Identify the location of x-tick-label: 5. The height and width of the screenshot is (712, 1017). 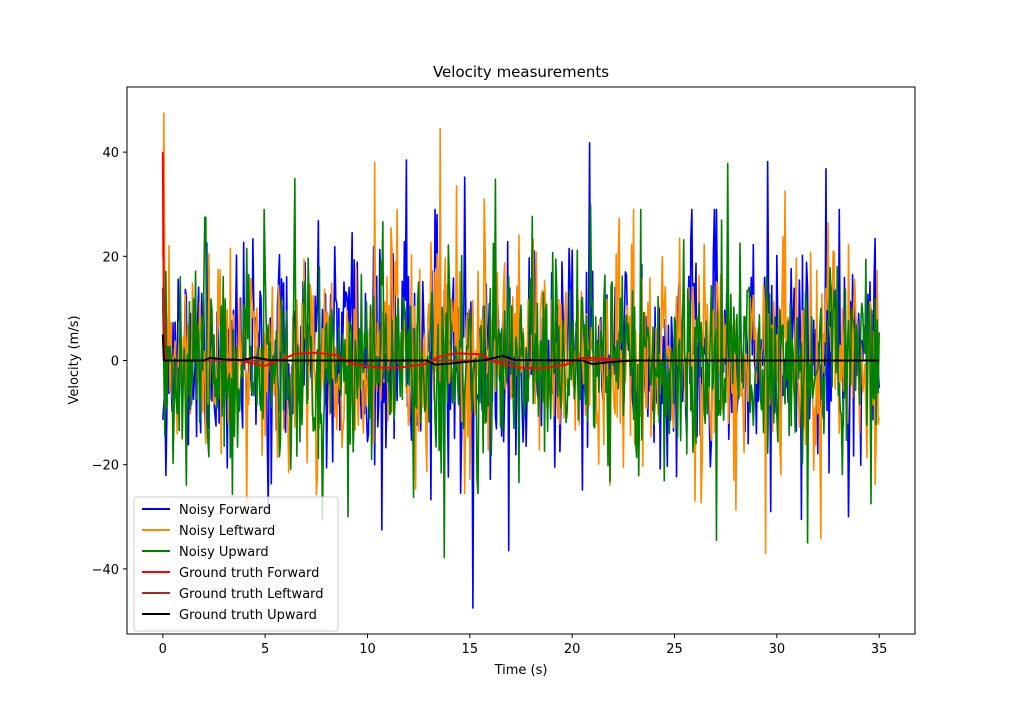
(265, 649).